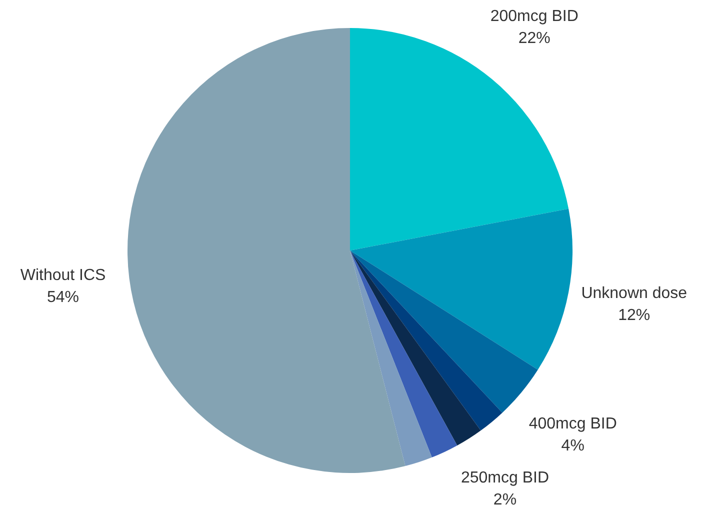  What do you see at coordinates (63, 297) in the screenshot?
I see `data-label: 54%` at bounding box center [63, 297].